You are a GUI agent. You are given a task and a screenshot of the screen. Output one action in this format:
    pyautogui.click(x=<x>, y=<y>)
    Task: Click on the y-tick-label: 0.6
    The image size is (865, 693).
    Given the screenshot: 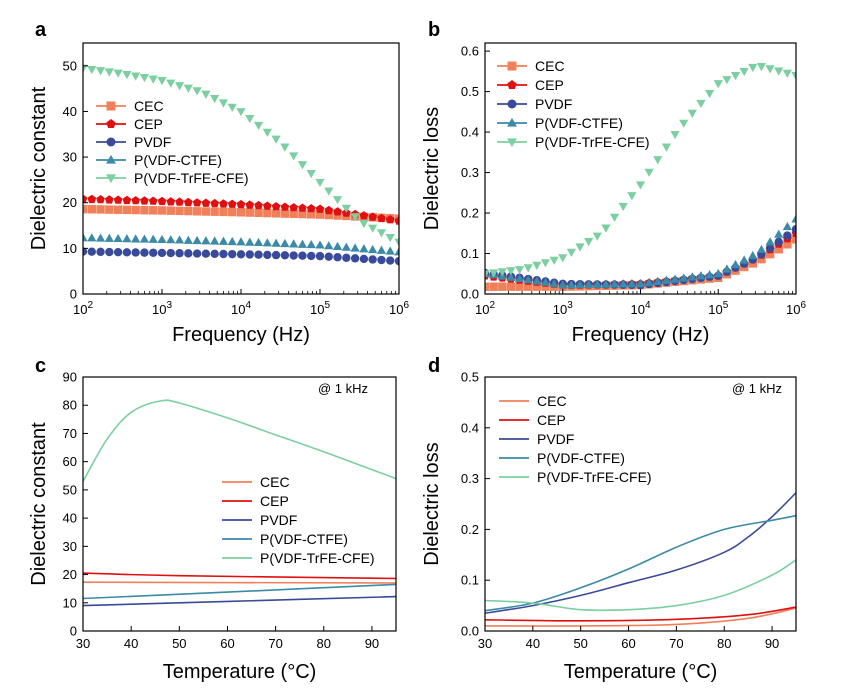 What is the action you would take?
    pyautogui.click(x=470, y=51)
    